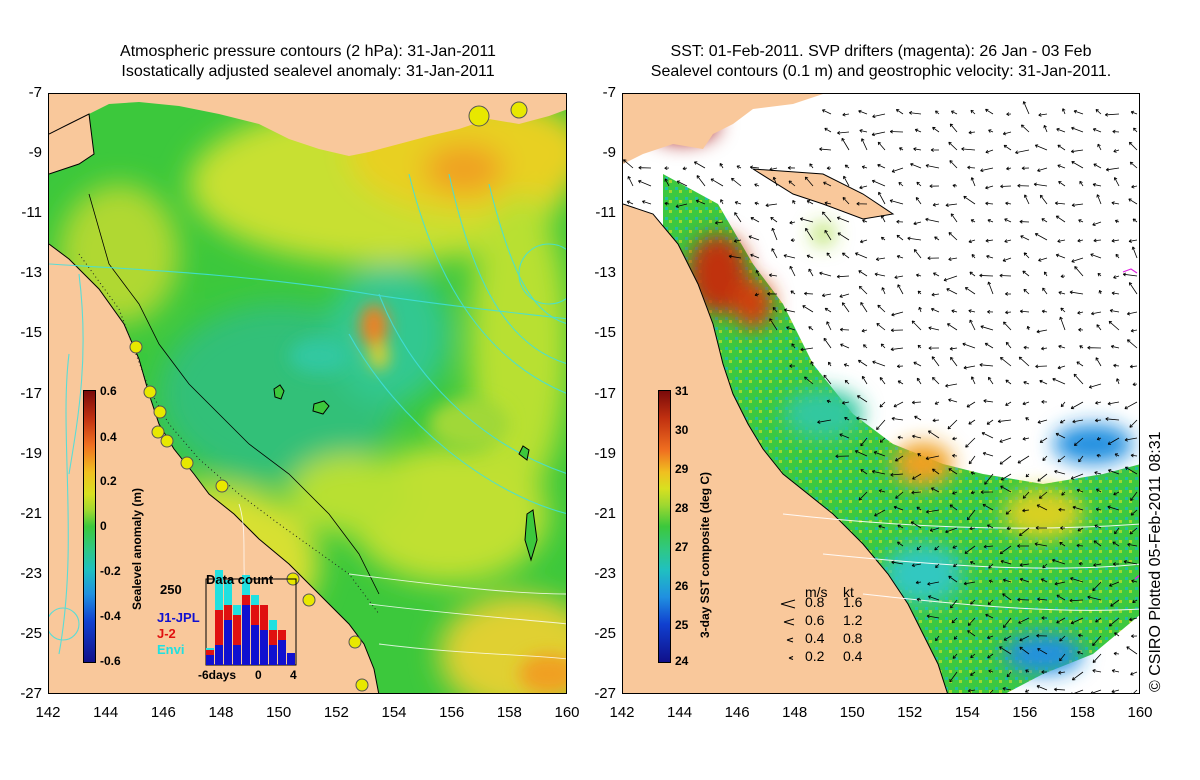  Describe the element at coordinates (816, 592) in the screenshot. I see `velocity-legend-header-ms: m/s` at that location.